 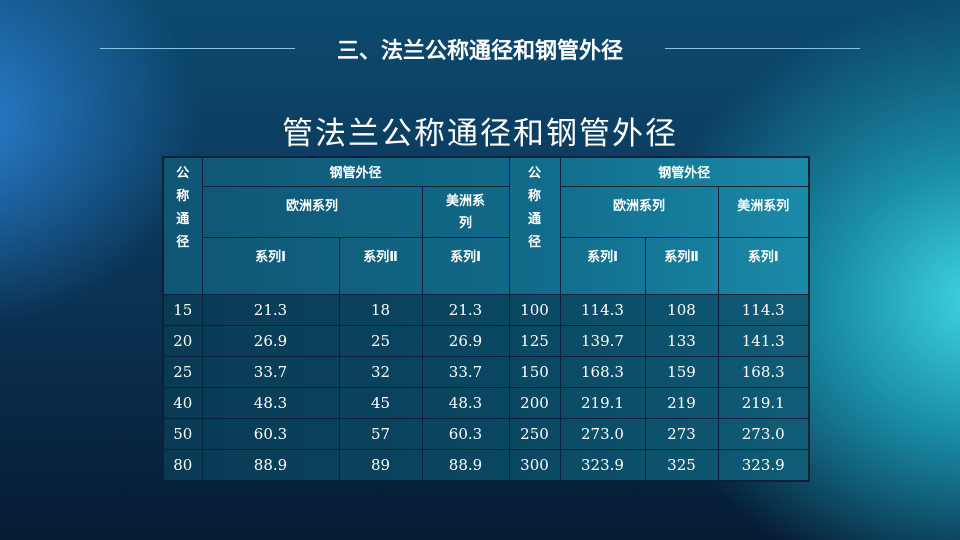 I want to click on header-america-right: 美洲系列, so click(x=763, y=211).